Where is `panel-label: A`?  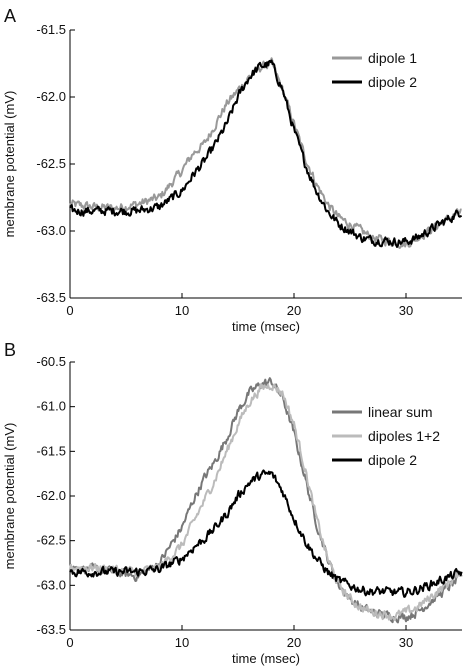 panel-label: A is located at coordinates (10, 16).